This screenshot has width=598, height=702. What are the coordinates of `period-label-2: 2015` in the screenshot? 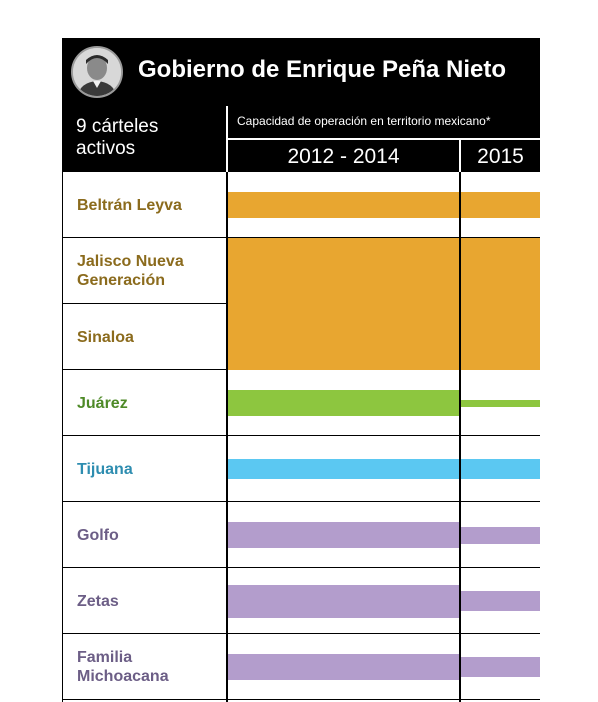 It's located at (500, 156).